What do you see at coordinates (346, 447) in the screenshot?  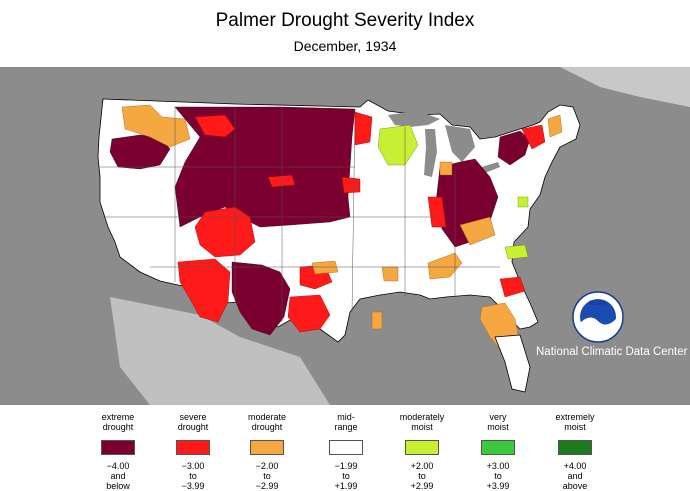 I see `legend-swatch-mid-range` at bounding box center [346, 447].